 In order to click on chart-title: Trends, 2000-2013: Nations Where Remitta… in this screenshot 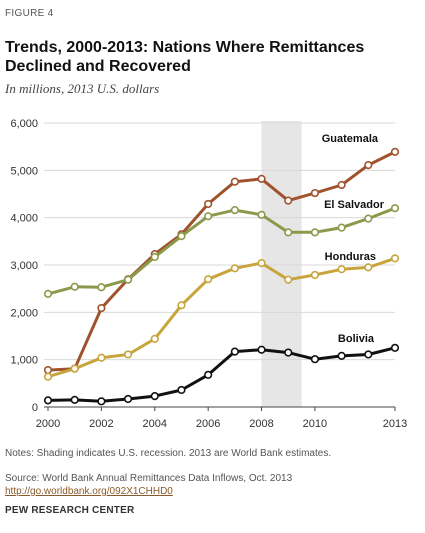, I will do `click(185, 57)`.